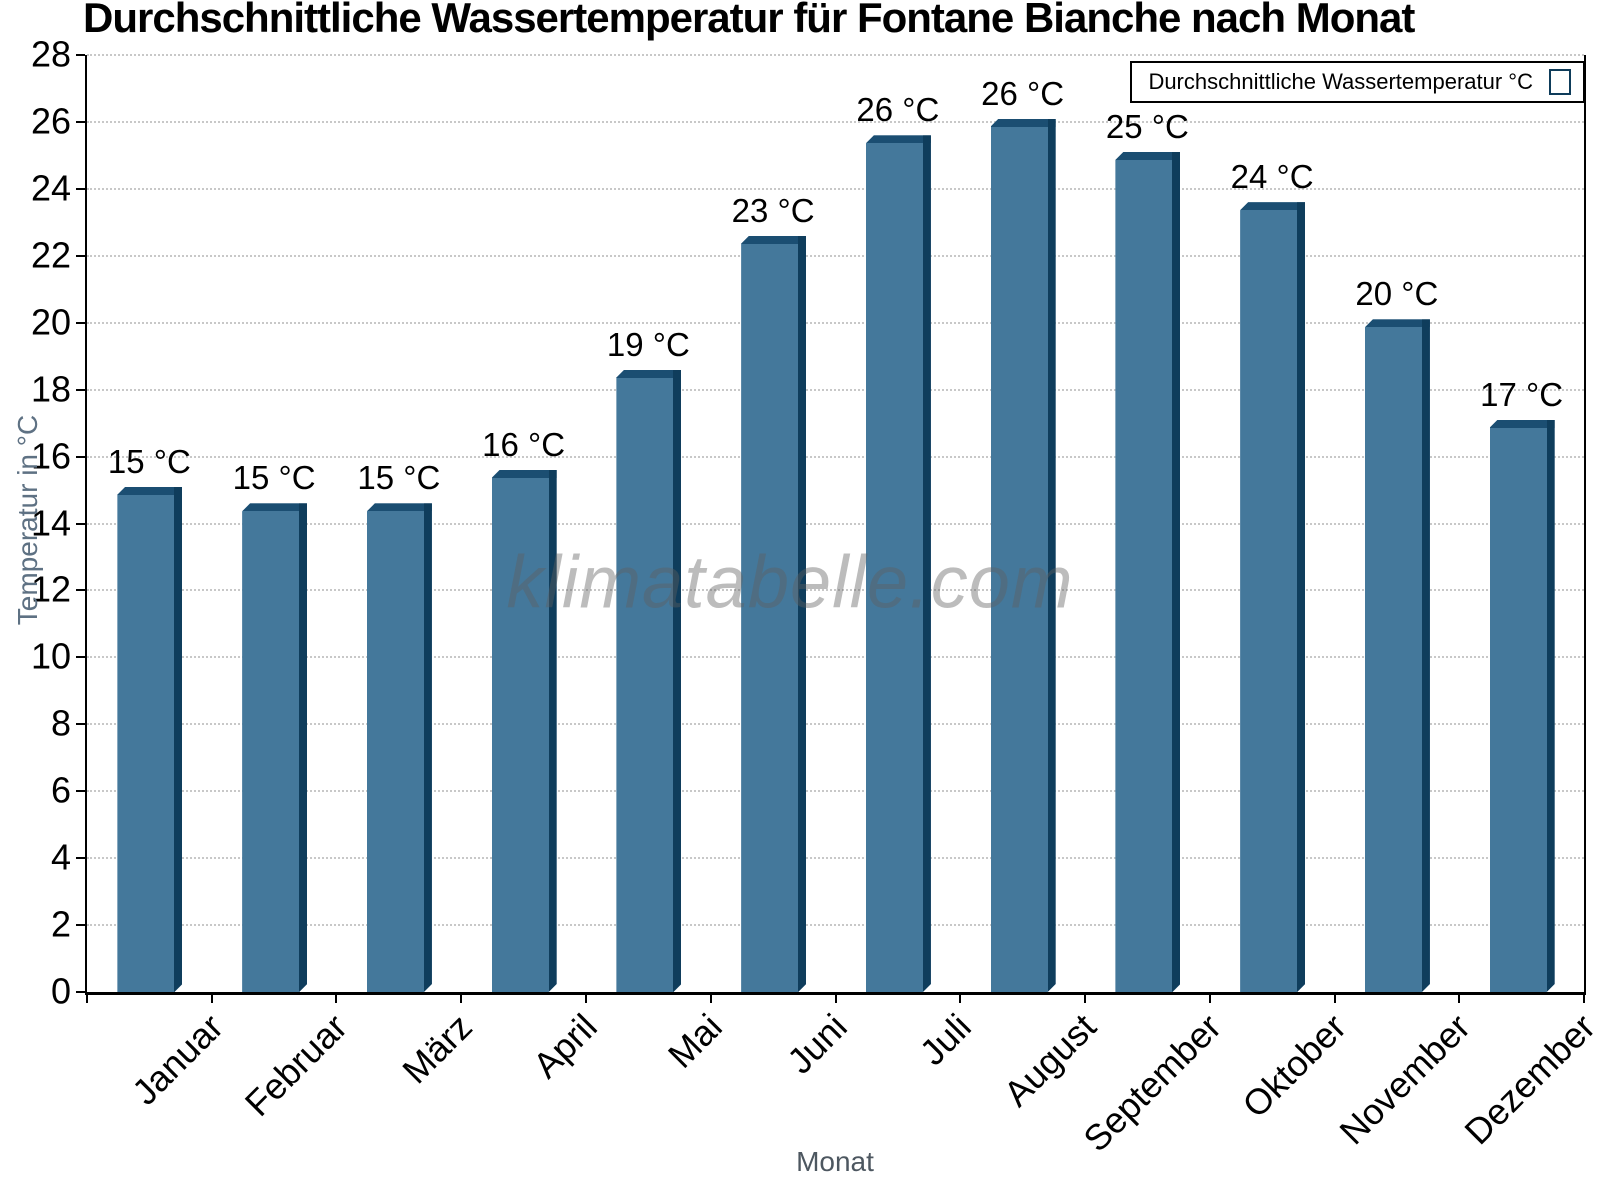  I want to click on y-tick-label-16: 16, so click(50, 455).